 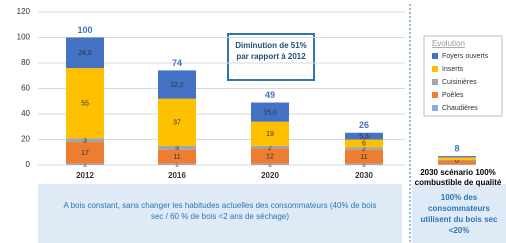 I want to click on x-tick-label: 2020, so click(x=270, y=175).